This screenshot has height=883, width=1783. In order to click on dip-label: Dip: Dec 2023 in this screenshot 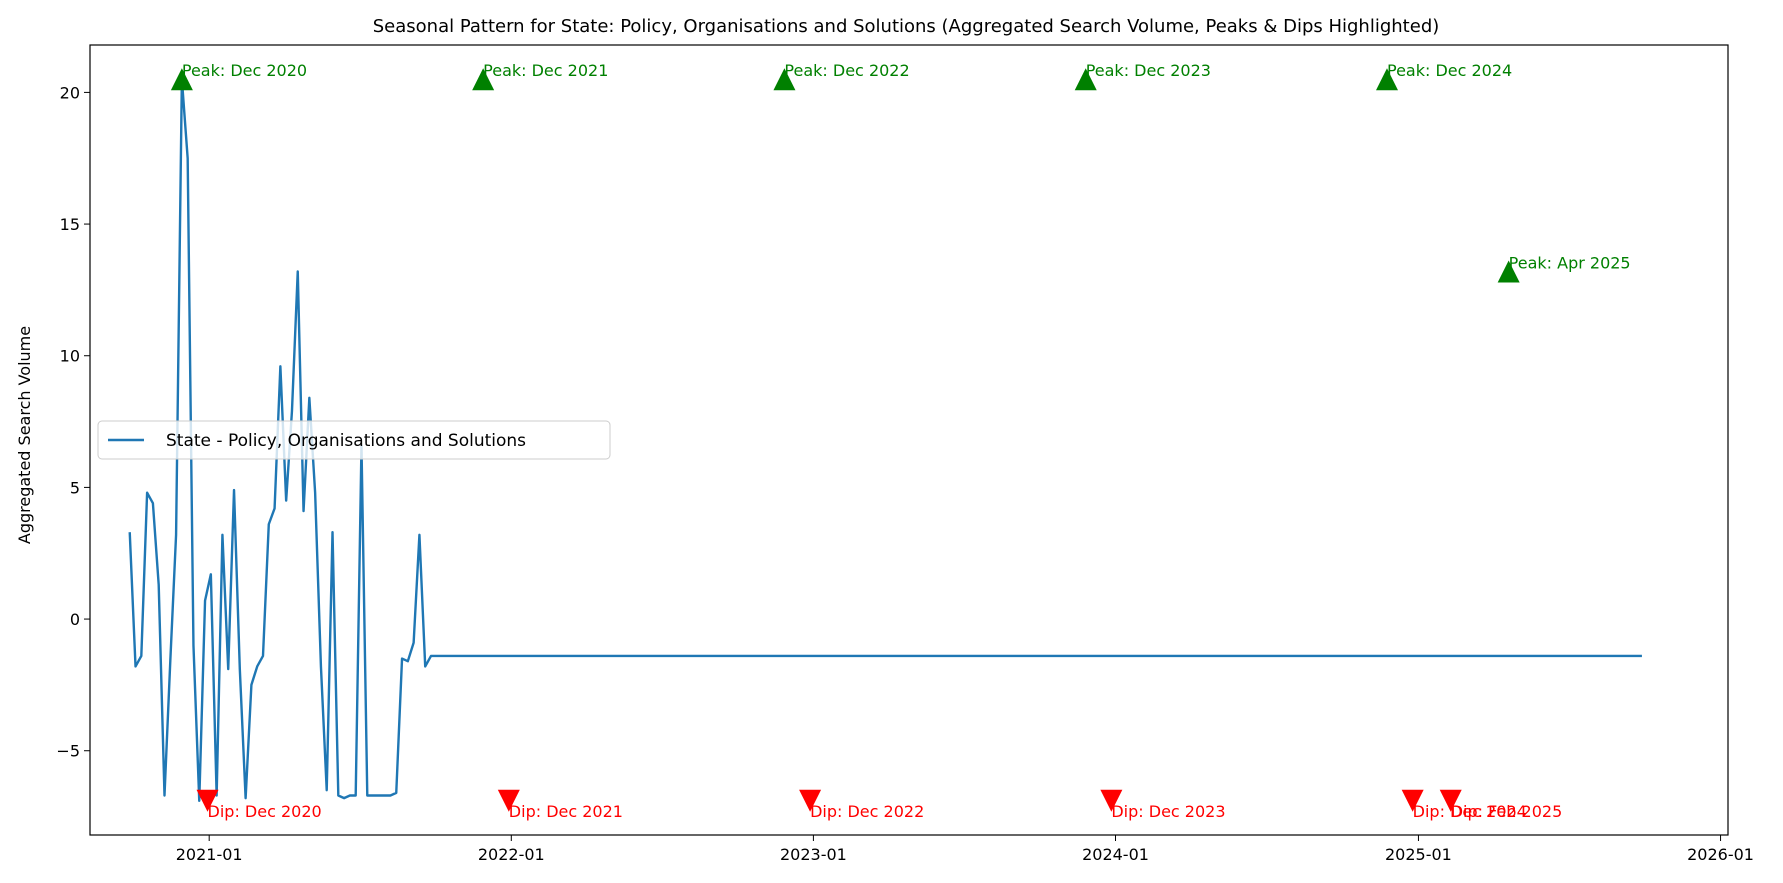, I will do `click(1168, 811)`.